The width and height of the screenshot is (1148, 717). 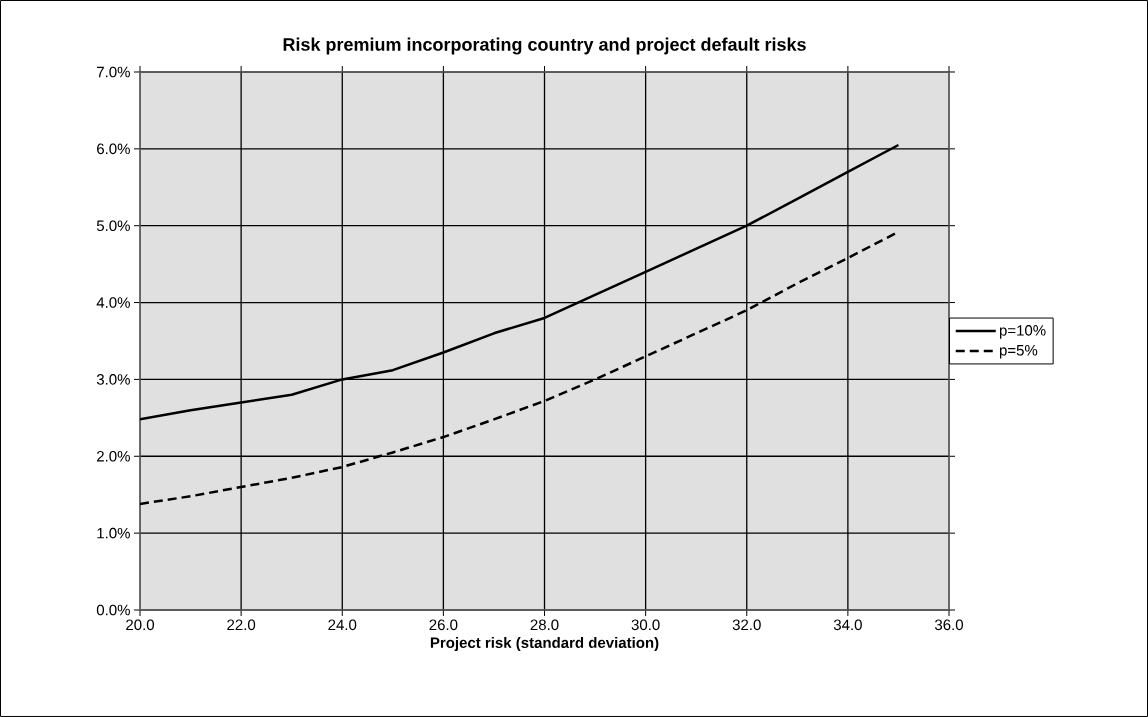 What do you see at coordinates (113, 72) in the screenshot?
I see `y-tick-label: 7.0%` at bounding box center [113, 72].